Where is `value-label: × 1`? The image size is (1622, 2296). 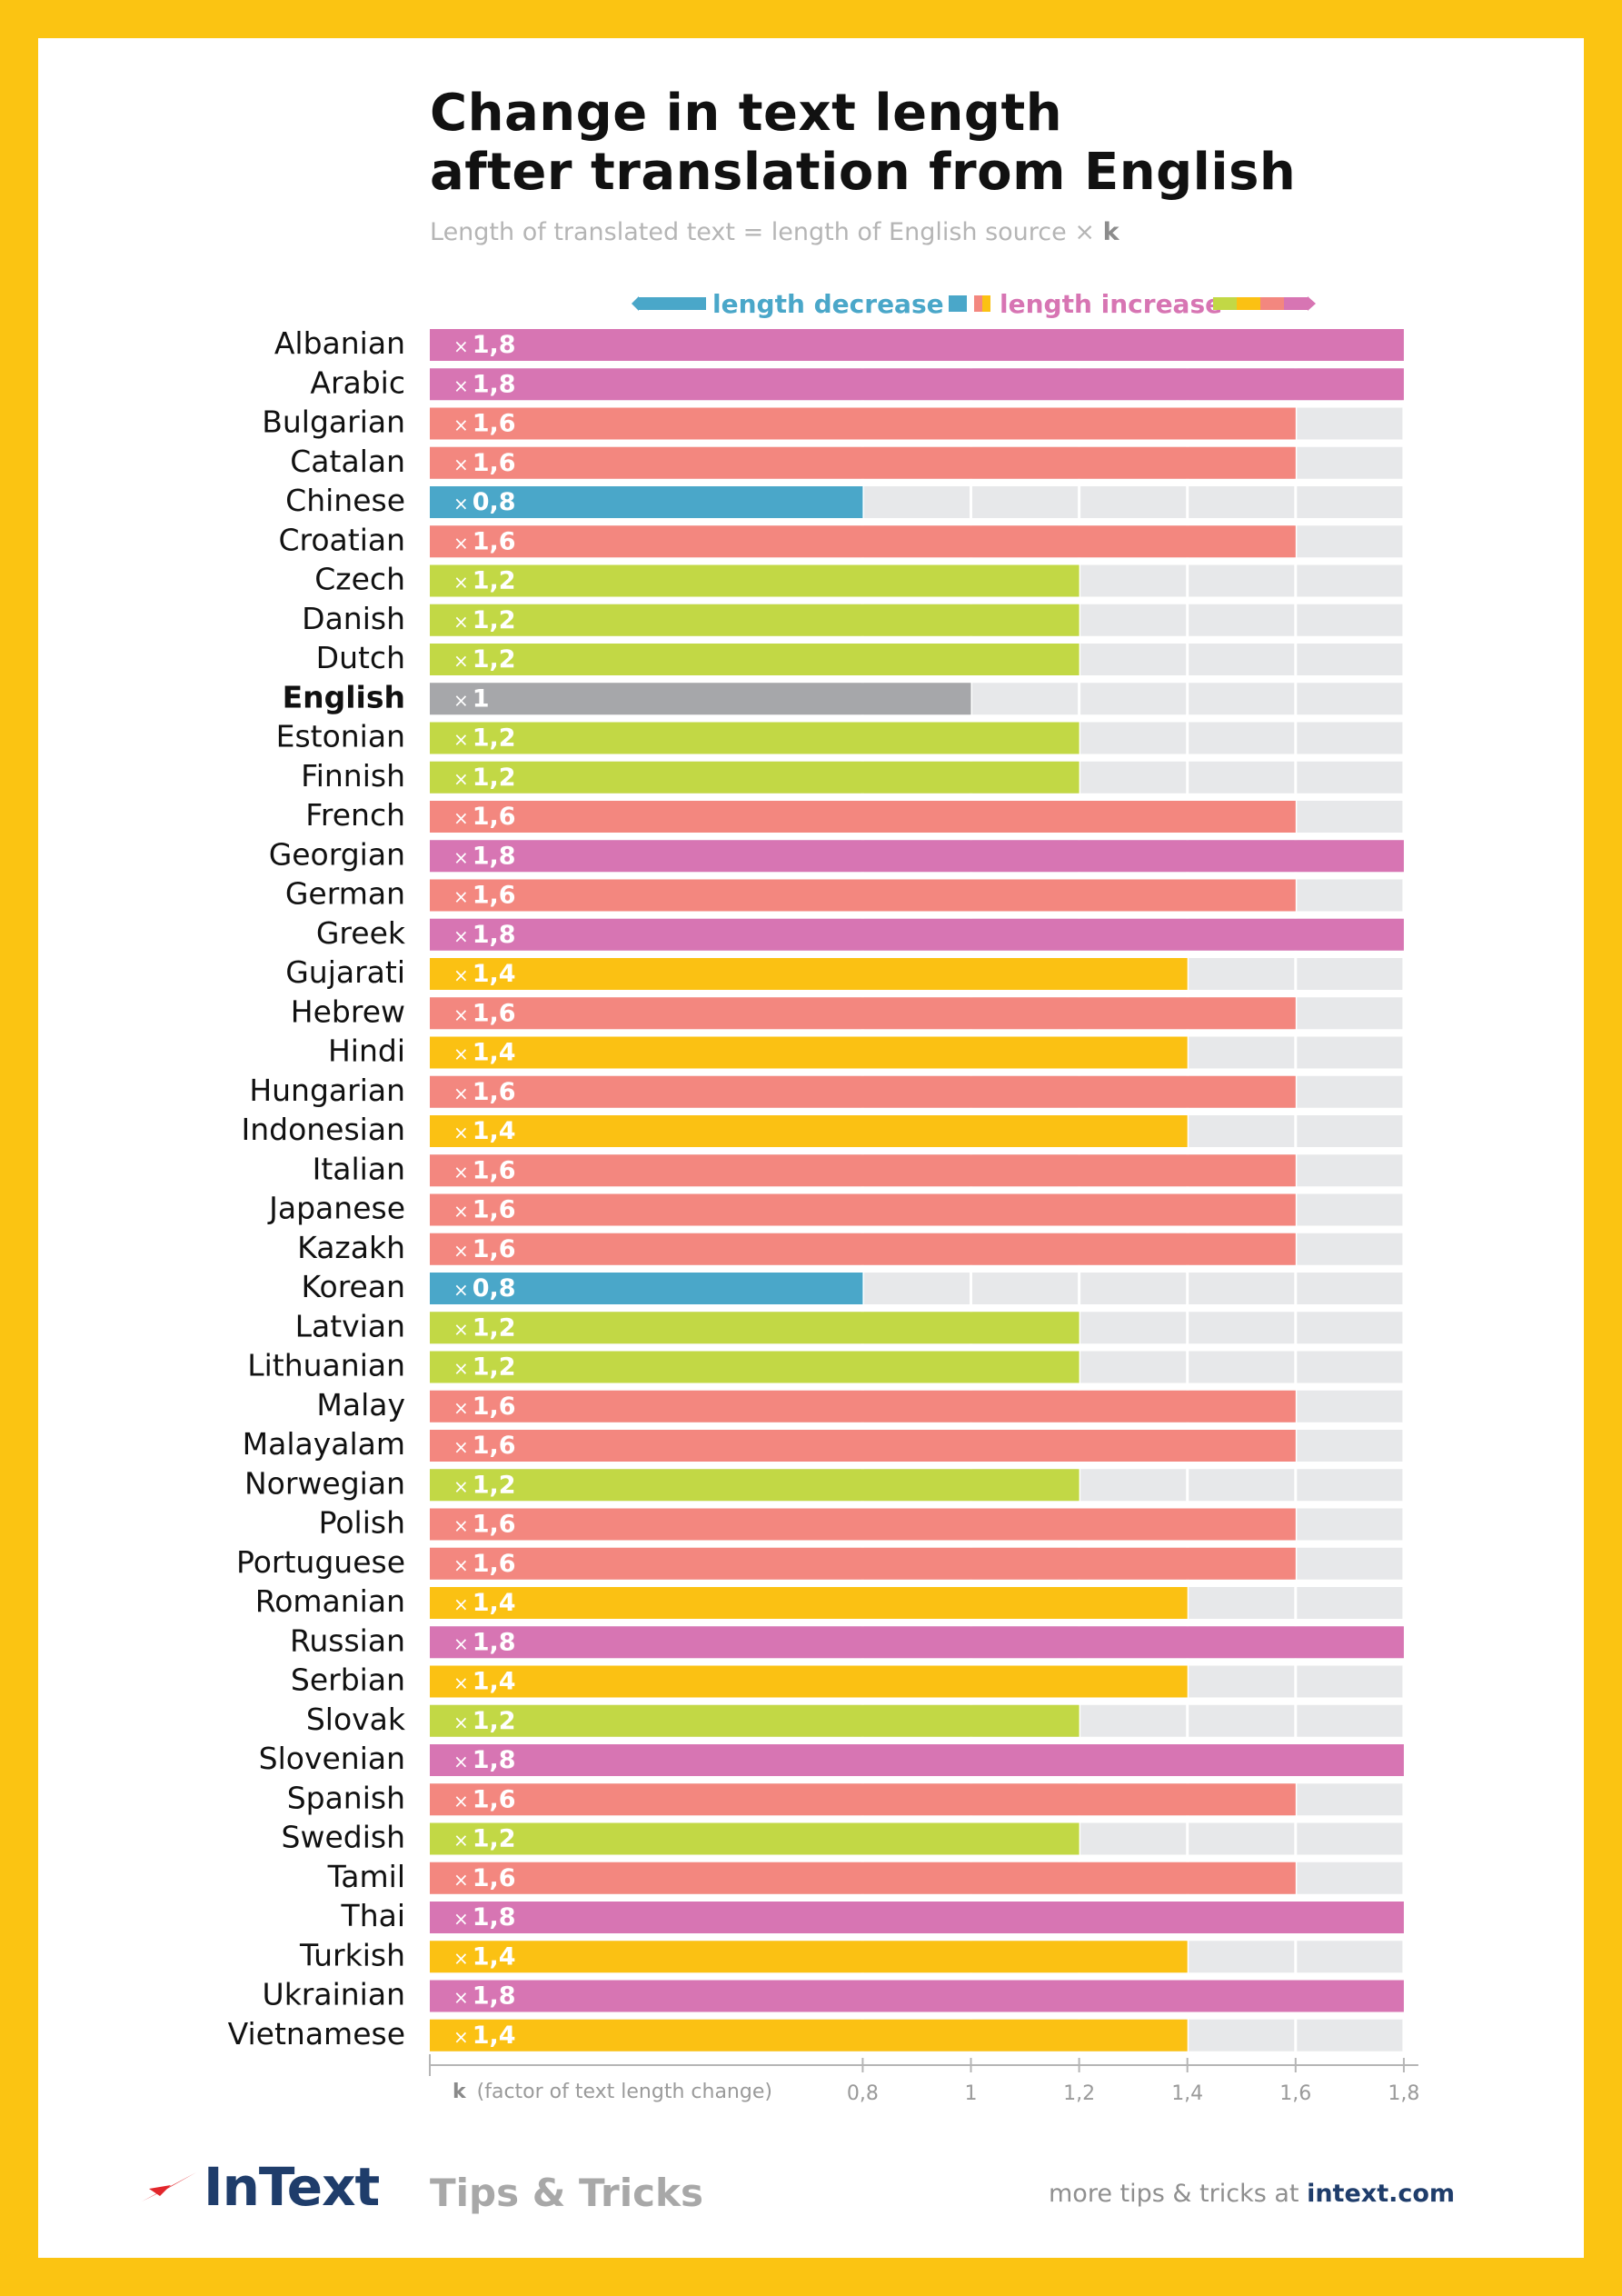
value-label: × 1 is located at coordinates (471, 698).